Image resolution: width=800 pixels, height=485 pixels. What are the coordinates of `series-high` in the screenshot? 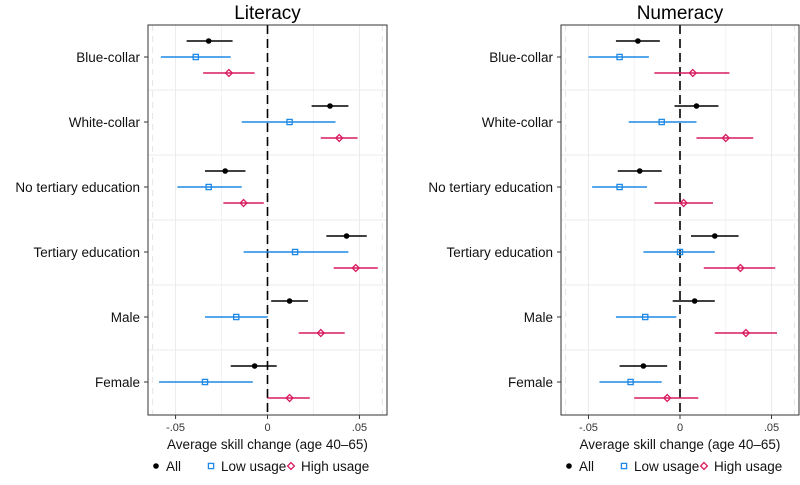 It's located at (706, 235).